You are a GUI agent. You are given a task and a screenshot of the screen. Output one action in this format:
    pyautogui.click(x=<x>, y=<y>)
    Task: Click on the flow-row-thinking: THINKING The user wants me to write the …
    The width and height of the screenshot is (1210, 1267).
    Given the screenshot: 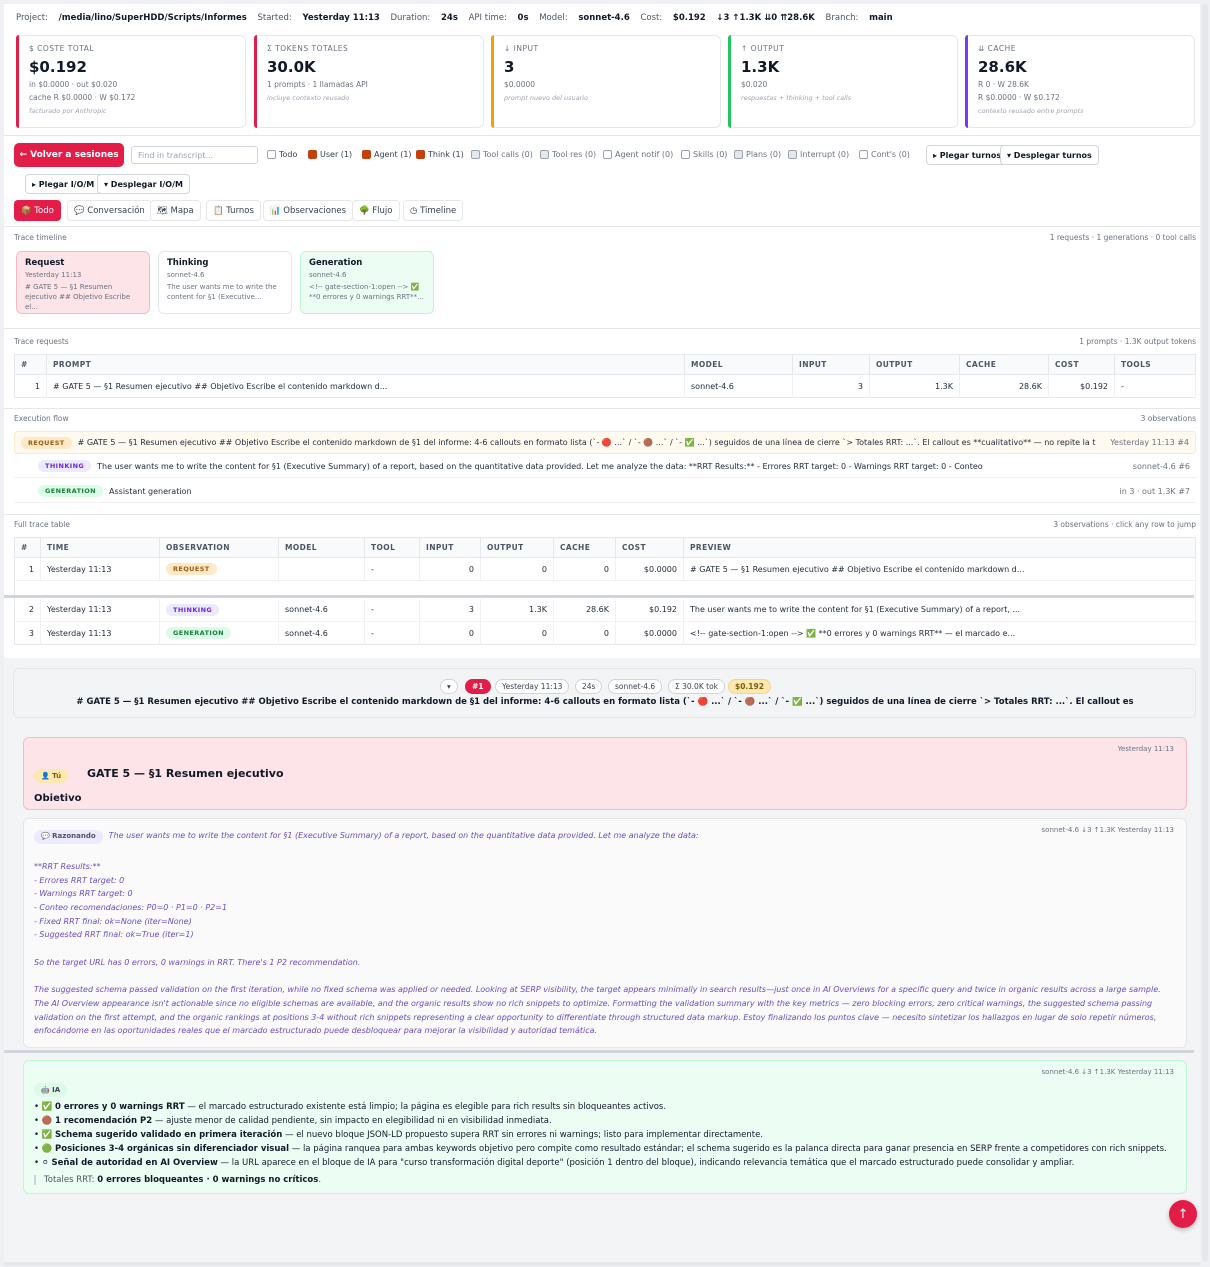 What is the action you would take?
    pyautogui.click(x=605, y=466)
    